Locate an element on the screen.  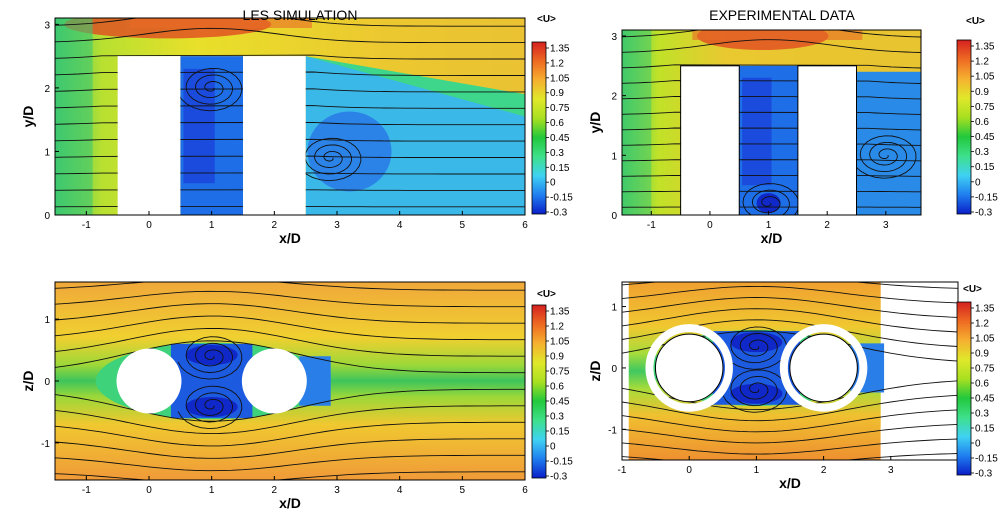
chart-title: EXPERIMENTAL DATA is located at coordinates (782, 15).